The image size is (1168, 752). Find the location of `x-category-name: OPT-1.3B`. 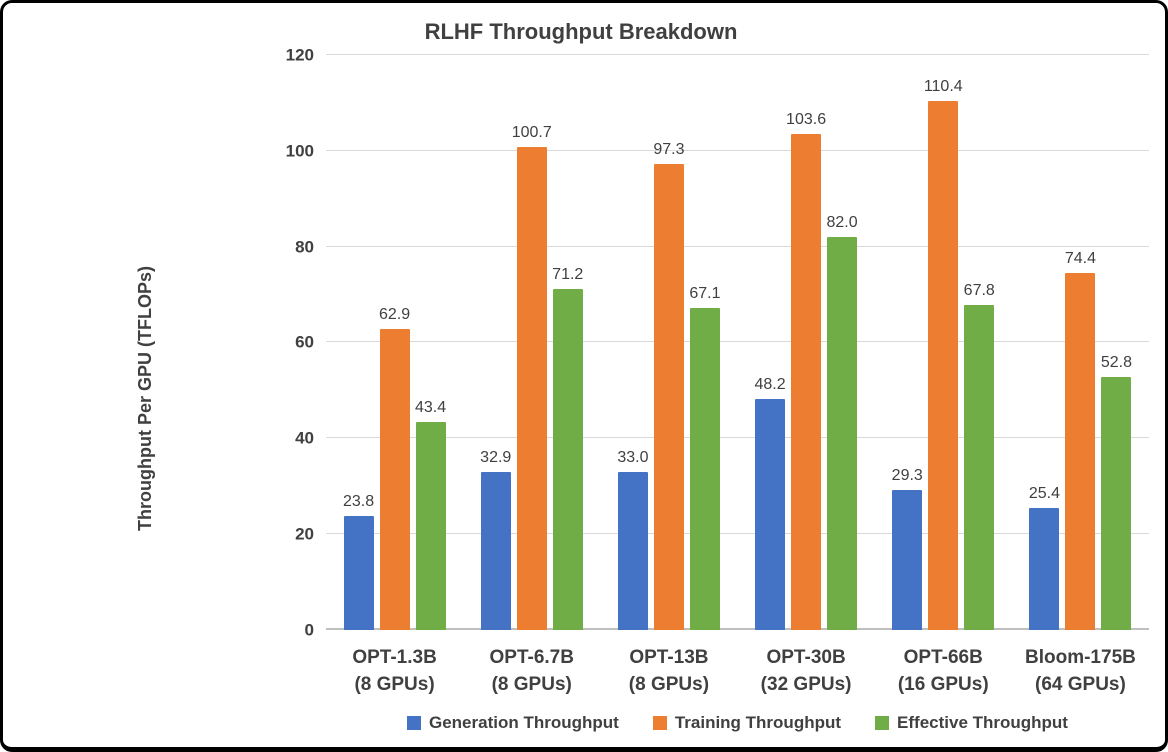

x-category-name: OPT-1.3B is located at coordinates (394, 657).